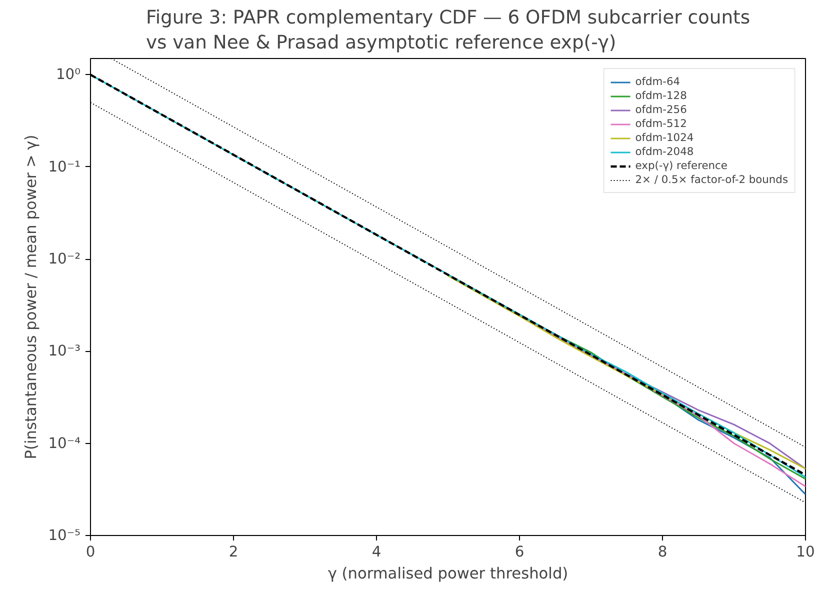 This screenshot has width=840, height=600. I want to click on legend-label: ofdm-64, so click(657, 81).